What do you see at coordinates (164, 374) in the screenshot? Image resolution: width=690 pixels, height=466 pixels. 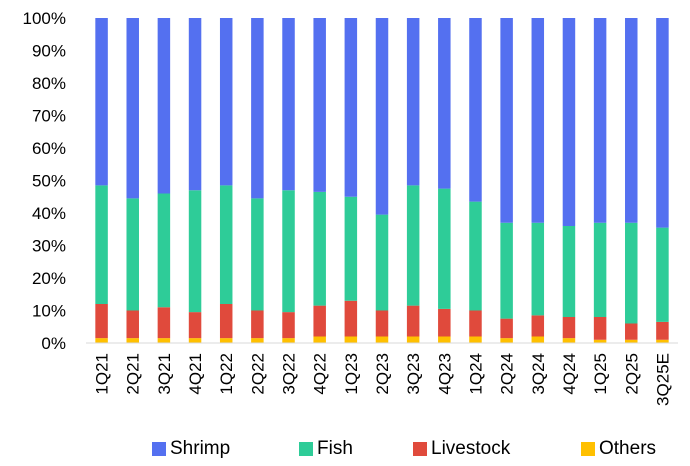 I see `x-tick-label: 3Q21` at bounding box center [164, 374].